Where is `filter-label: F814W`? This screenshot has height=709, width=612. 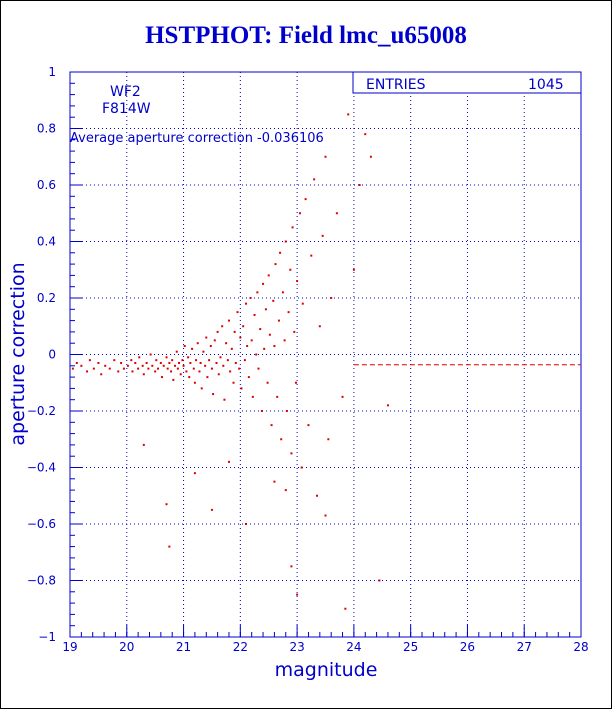 filter-label: F814W is located at coordinates (126, 109).